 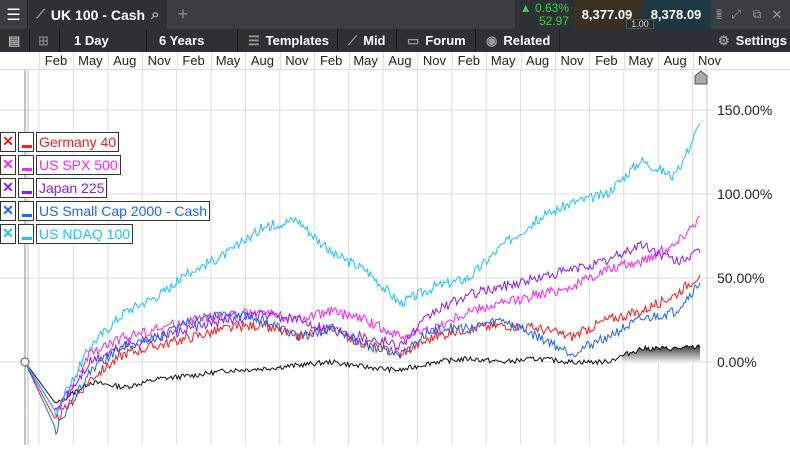 I want to click on layout-button: ⊞, so click(x=45, y=40).